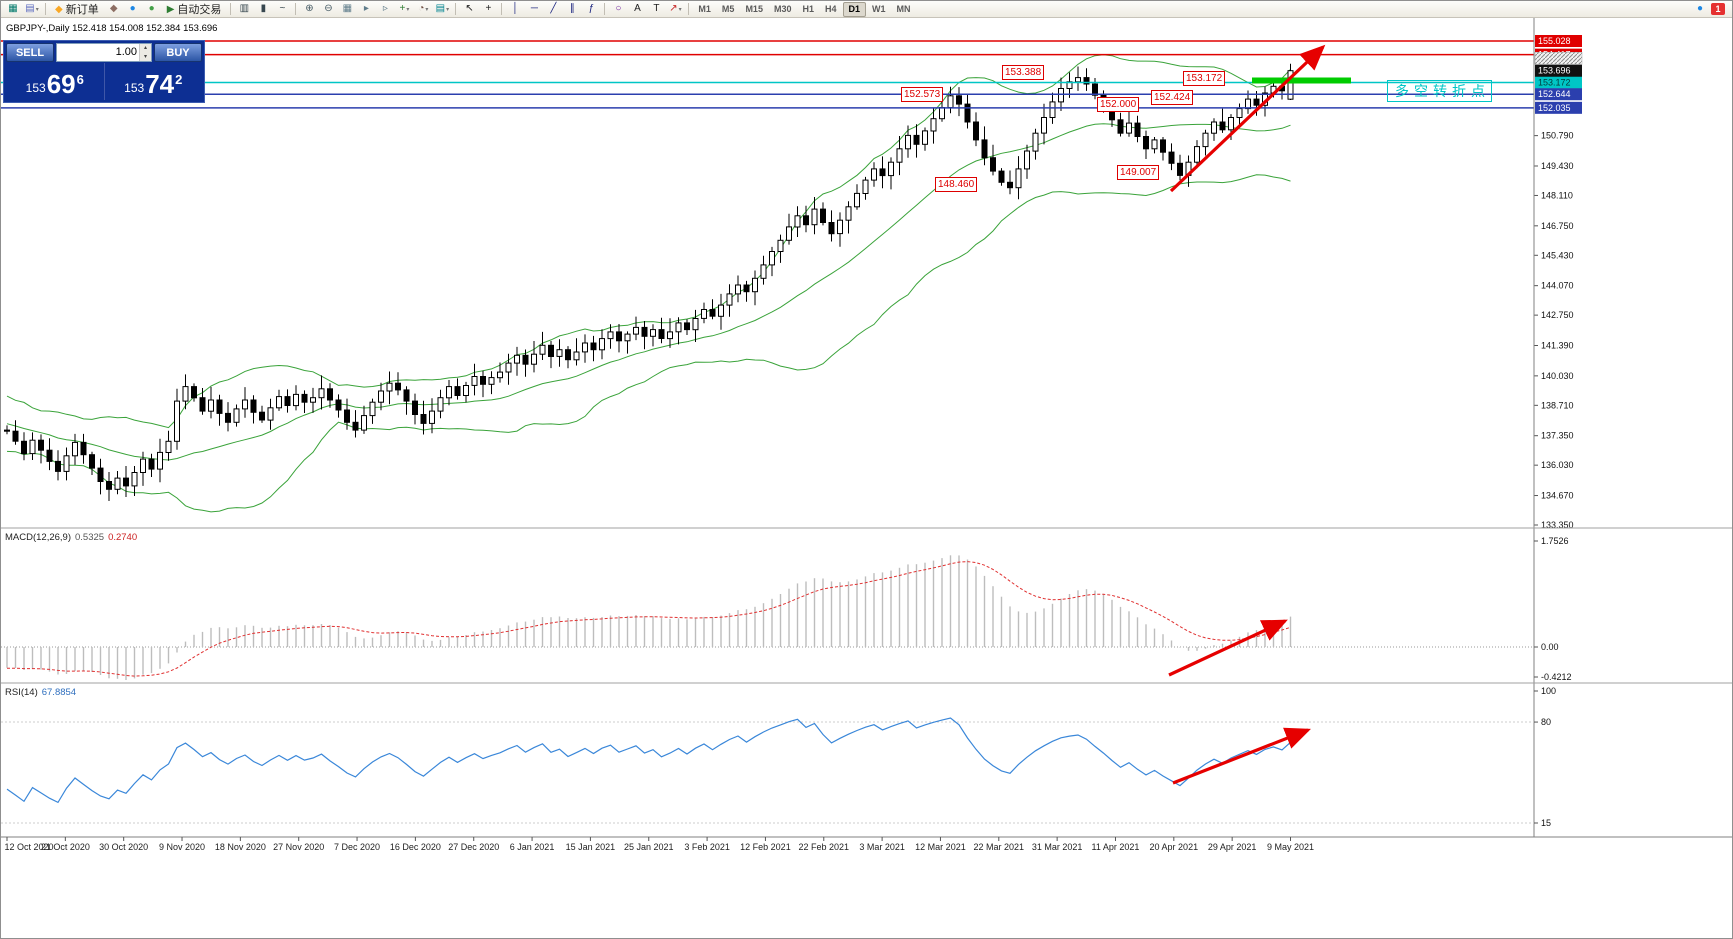 Image resolution: width=1733 pixels, height=939 pixels. Describe the element at coordinates (30, 52) in the screenshot. I see `sell-button: SELL` at that location.